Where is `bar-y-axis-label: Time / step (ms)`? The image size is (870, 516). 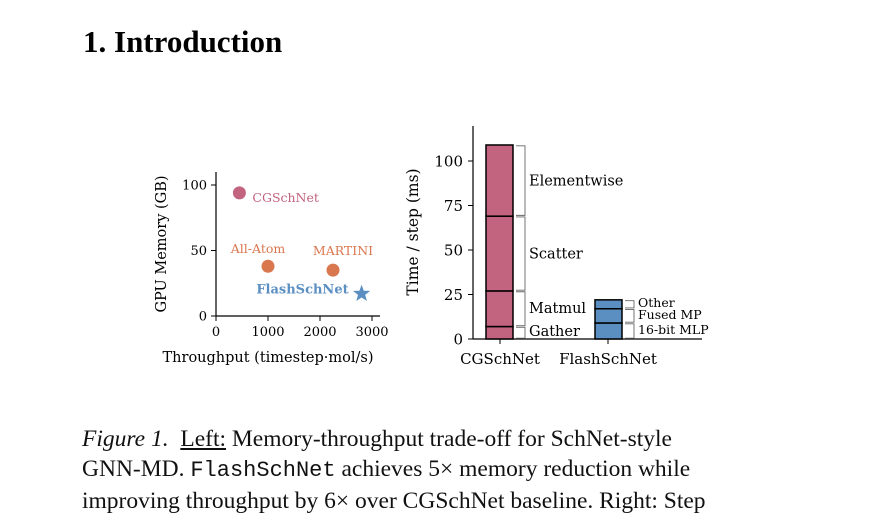 bar-y-axis-label: Time / step (ms) is located at coordinates (413, 231).